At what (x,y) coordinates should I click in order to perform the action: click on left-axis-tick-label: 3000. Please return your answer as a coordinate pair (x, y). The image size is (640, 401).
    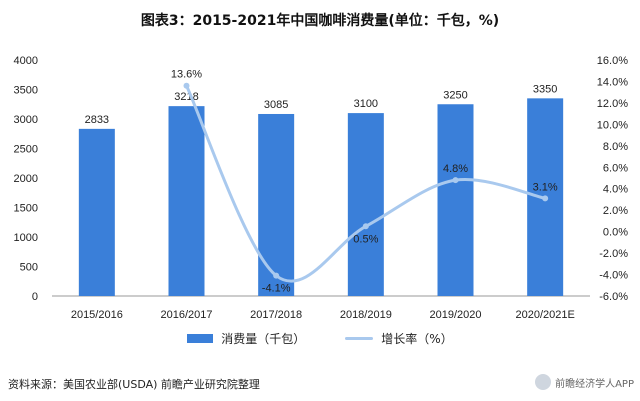
    Looking at the image, I should click on (26, 120).